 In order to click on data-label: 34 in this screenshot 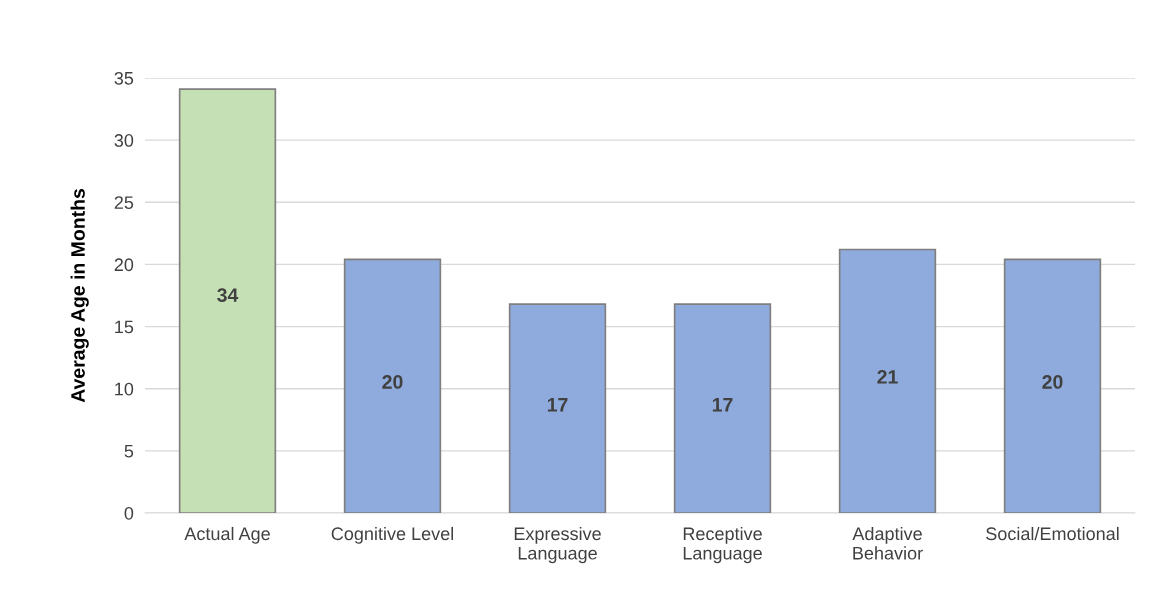, I will do `click(228, 295)`.